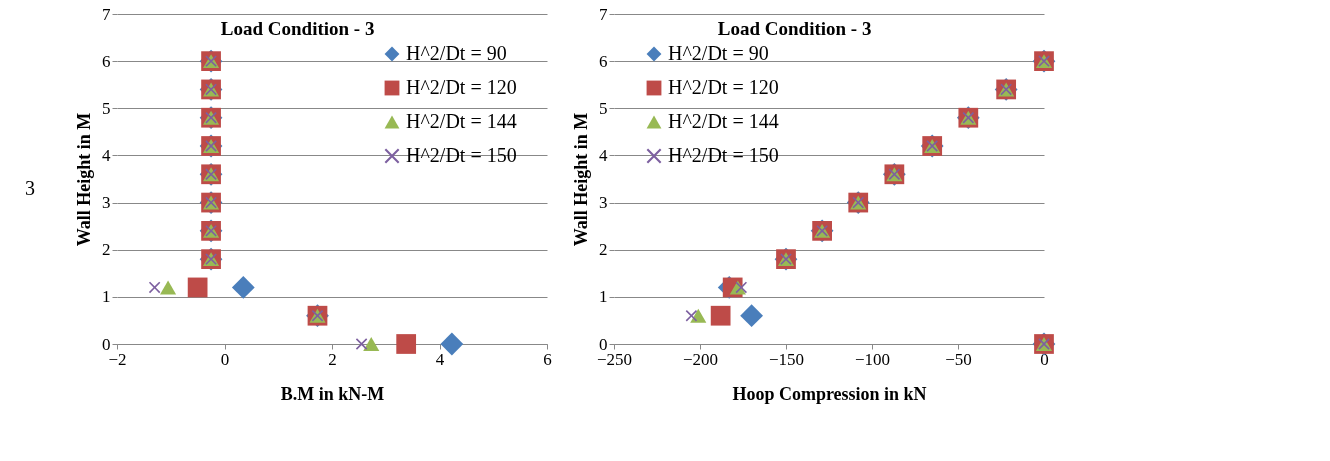 This screenshot has width=1330, height=461. Describe the element at coordinates (786, 359) in the screenshot. I see `x-tick-label: −150` at that location.